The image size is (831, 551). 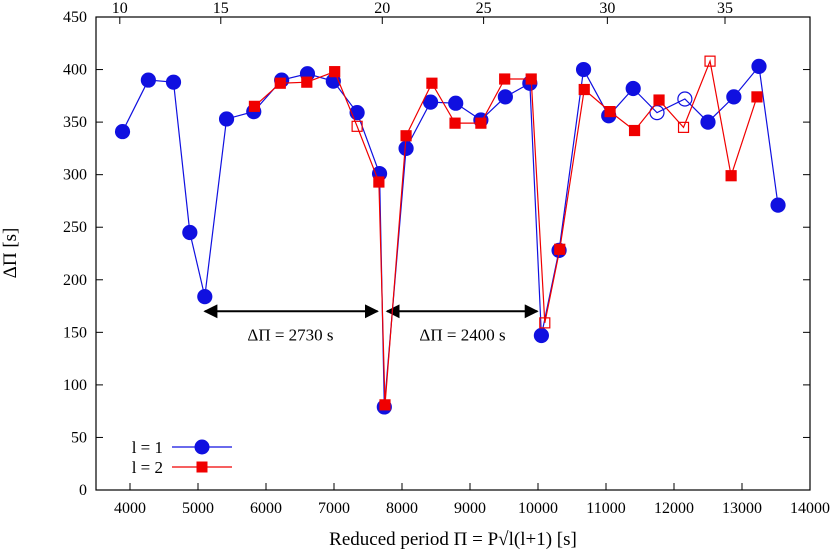 I want to click on y-tick-label: 100, so click(x=75, y=385).